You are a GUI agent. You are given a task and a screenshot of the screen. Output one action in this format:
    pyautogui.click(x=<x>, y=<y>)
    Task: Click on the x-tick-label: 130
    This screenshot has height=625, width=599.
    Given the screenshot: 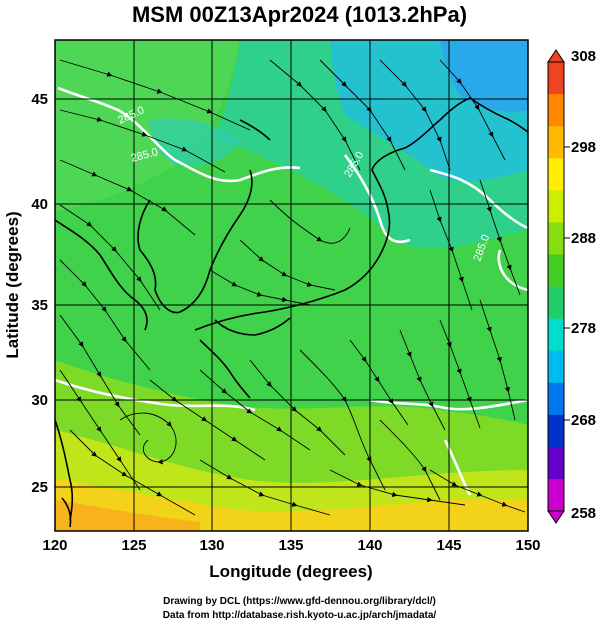 What is the action you would take?
    pyautogui.click(x=211, y=545)
    